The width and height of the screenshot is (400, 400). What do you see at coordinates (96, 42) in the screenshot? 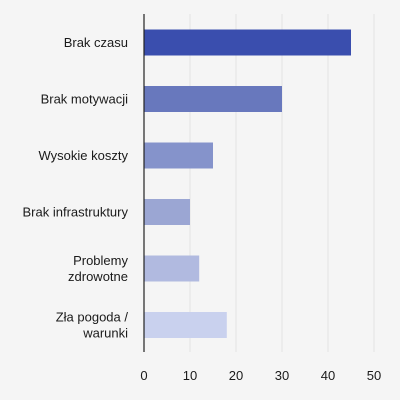
I see `category-label: Brak czasu` at bounding box center [96, 42].